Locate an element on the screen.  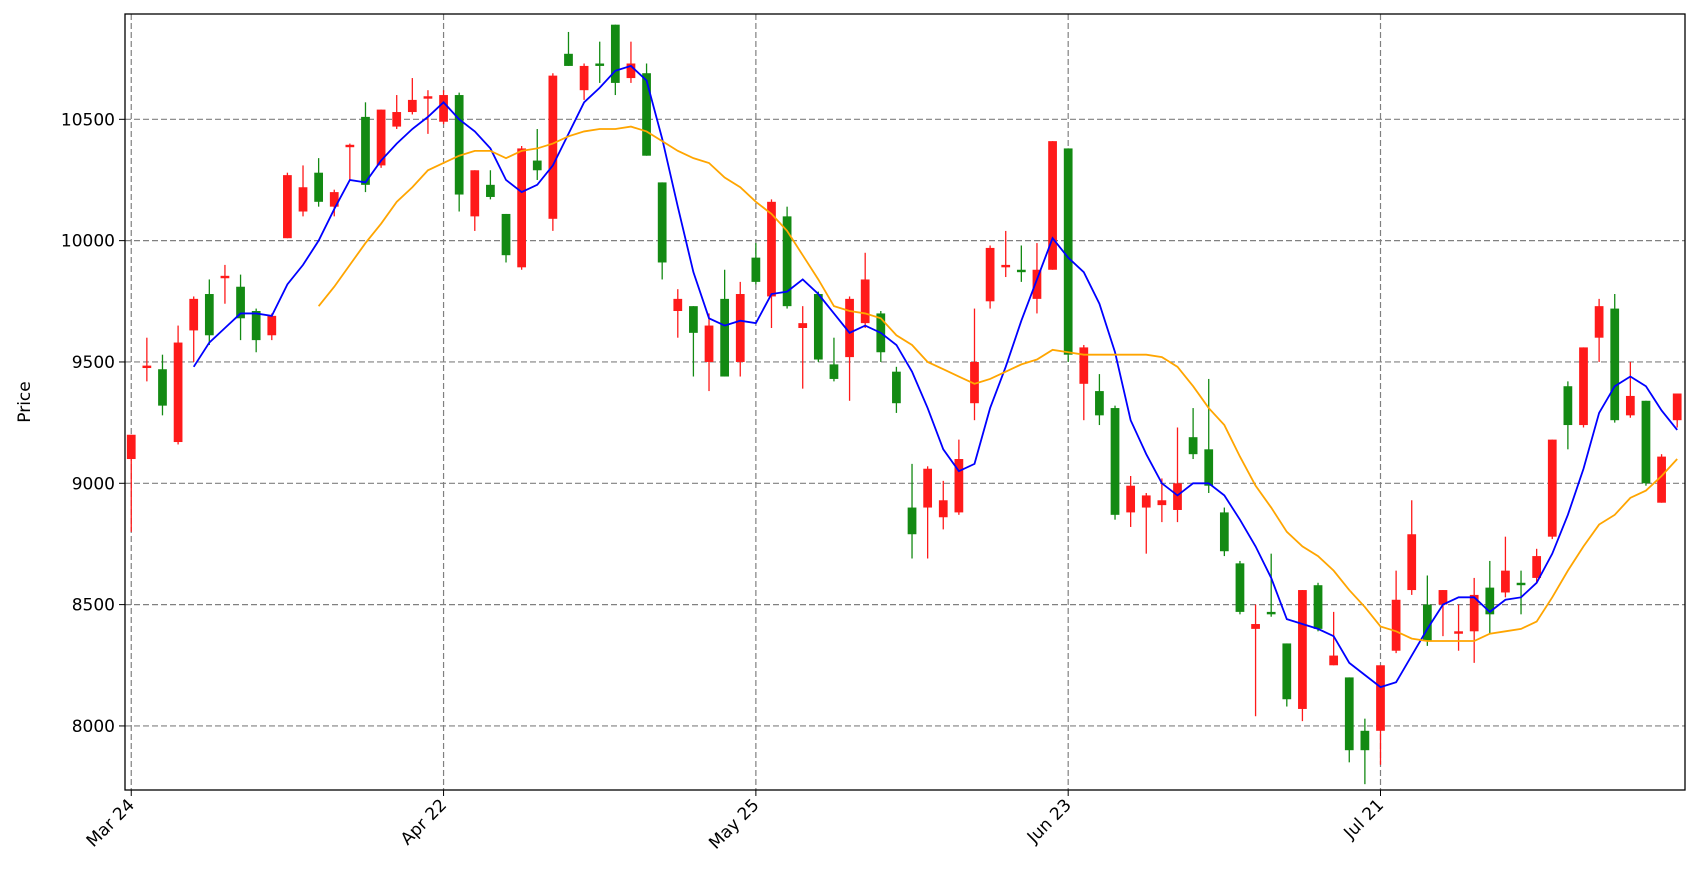
y-tick-label: 9500 is located at coordinates (93, 363).